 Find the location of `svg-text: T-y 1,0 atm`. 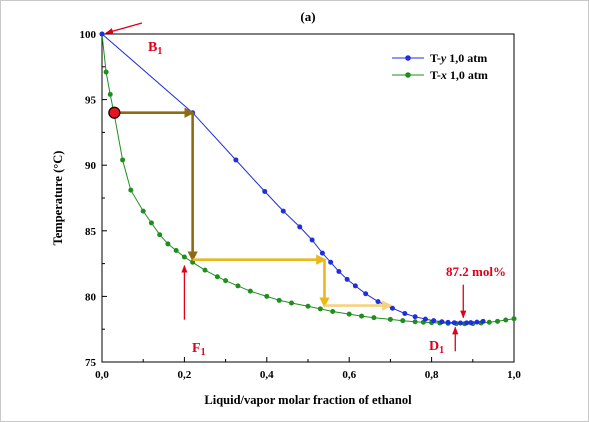

svg-text: T-y 1,0 atm is located at coordinates (458, 58).